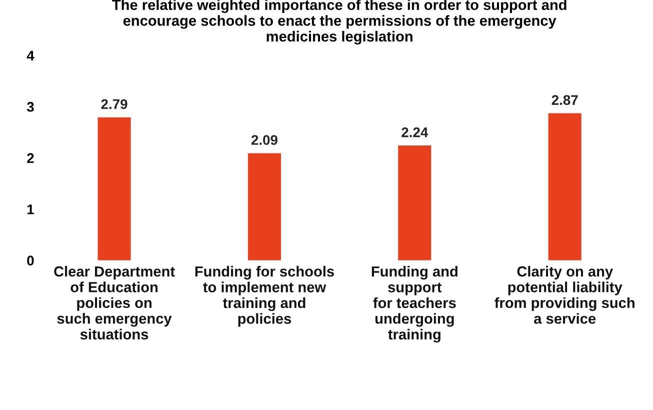 The image size is (653, 410). I want to click on data-label: 2.24, so click(415, 132).